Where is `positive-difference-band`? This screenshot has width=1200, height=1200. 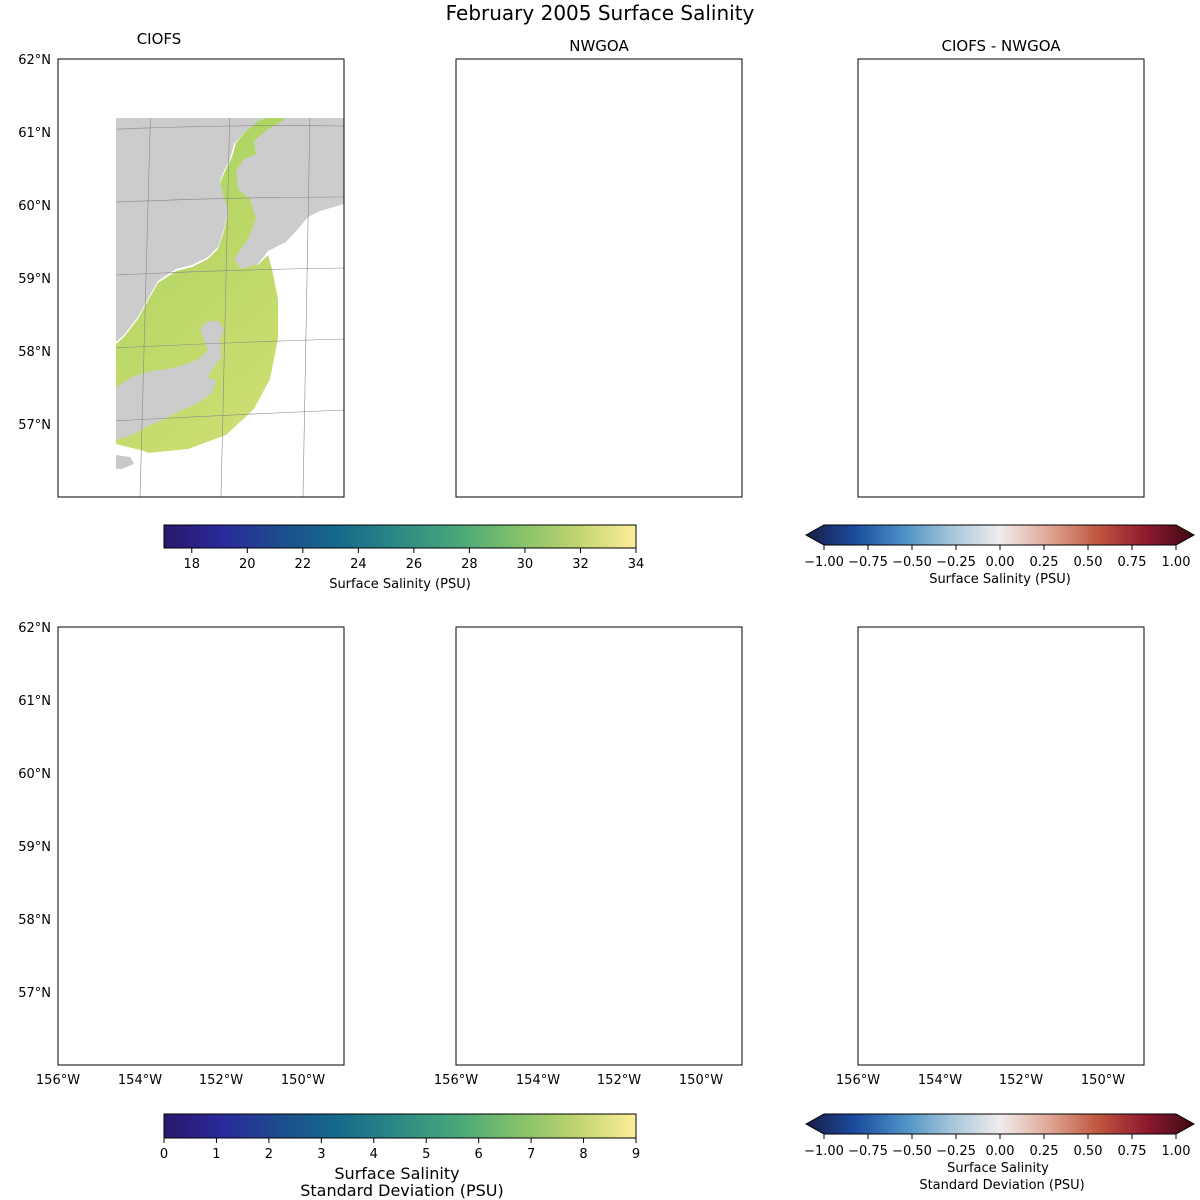 positive-difference-band is located at coordinates (973, 258).